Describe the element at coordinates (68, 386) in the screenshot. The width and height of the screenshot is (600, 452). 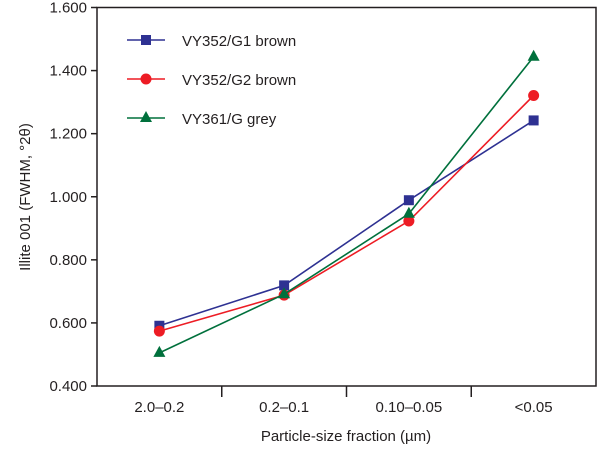
I see `y-tick-label: 0.400` at that location.